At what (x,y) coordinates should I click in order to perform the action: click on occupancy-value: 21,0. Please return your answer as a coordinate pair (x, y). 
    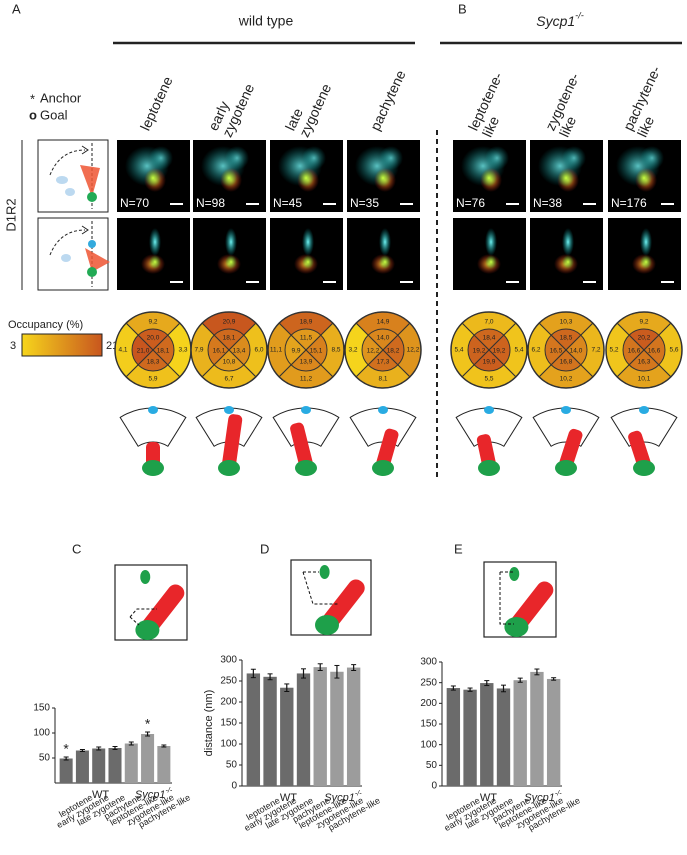
    Looking at the image, I should click on (143, 351).